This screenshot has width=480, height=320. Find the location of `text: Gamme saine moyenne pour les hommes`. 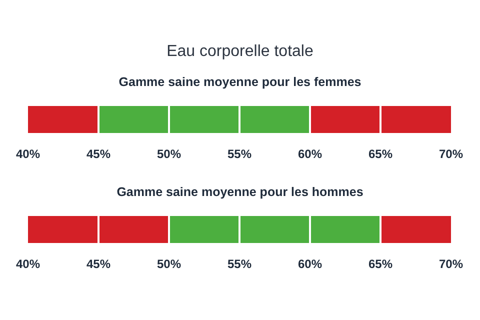

text: Gamme saine moyenne pour les hommes is located at coordinates (240, 192).